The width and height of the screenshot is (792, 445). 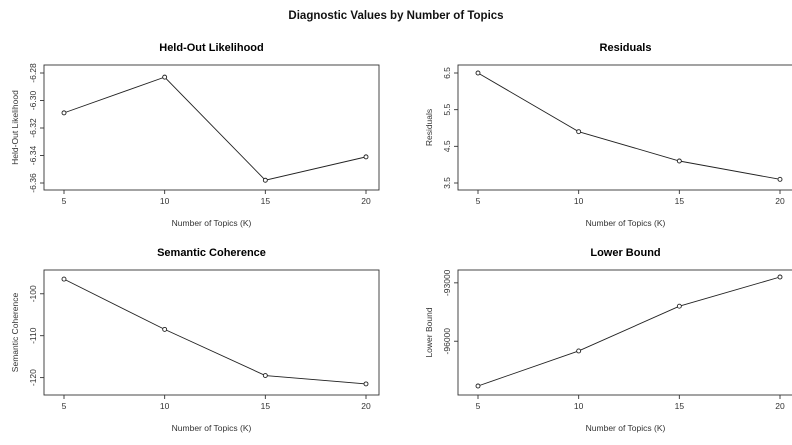 I want to click on page-title: Diagnostic Values by Number of Topics, so click(x=396, y=16).